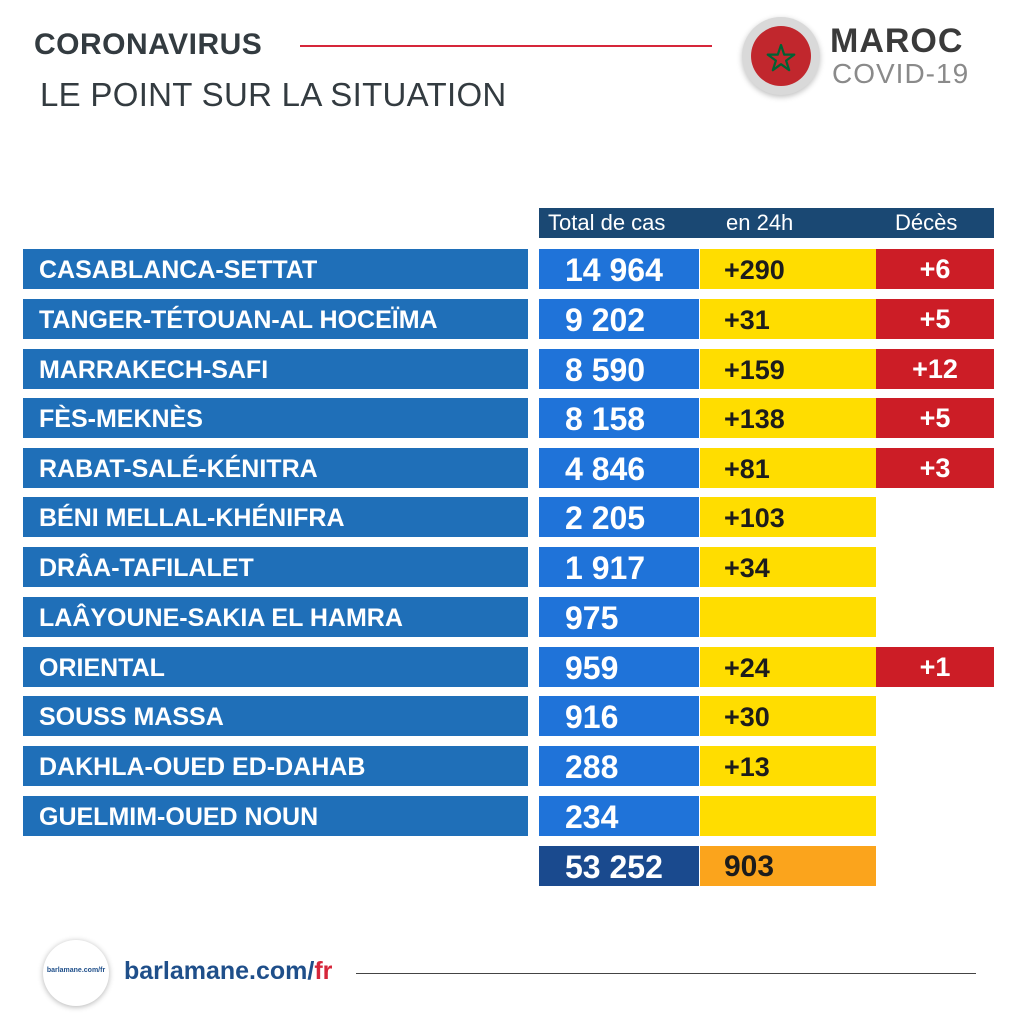  I want to click on region-name: BÉNI MELLAL-KHÉNIFRA, so click(275, 517).